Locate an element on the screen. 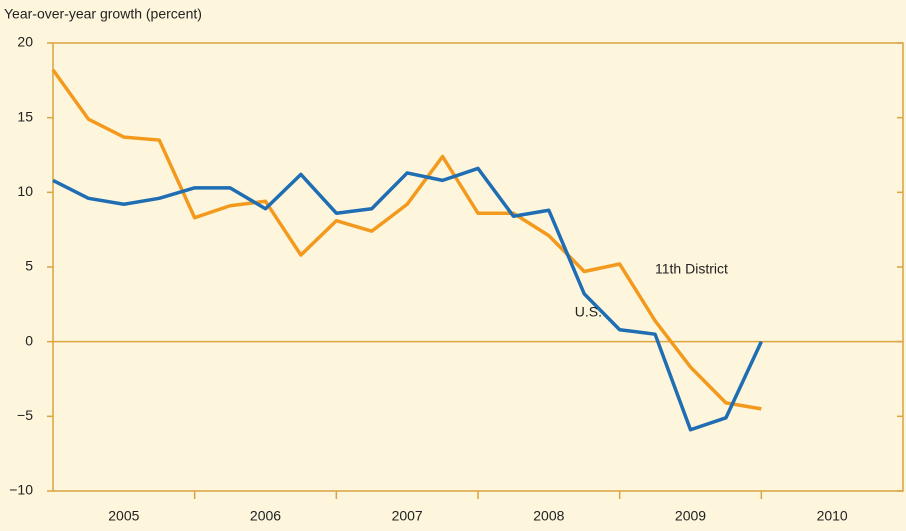 Image resolution: width=906 pixels, height=531 pixels. x-tick-label: 2007 is located at coordinates (407, 516).